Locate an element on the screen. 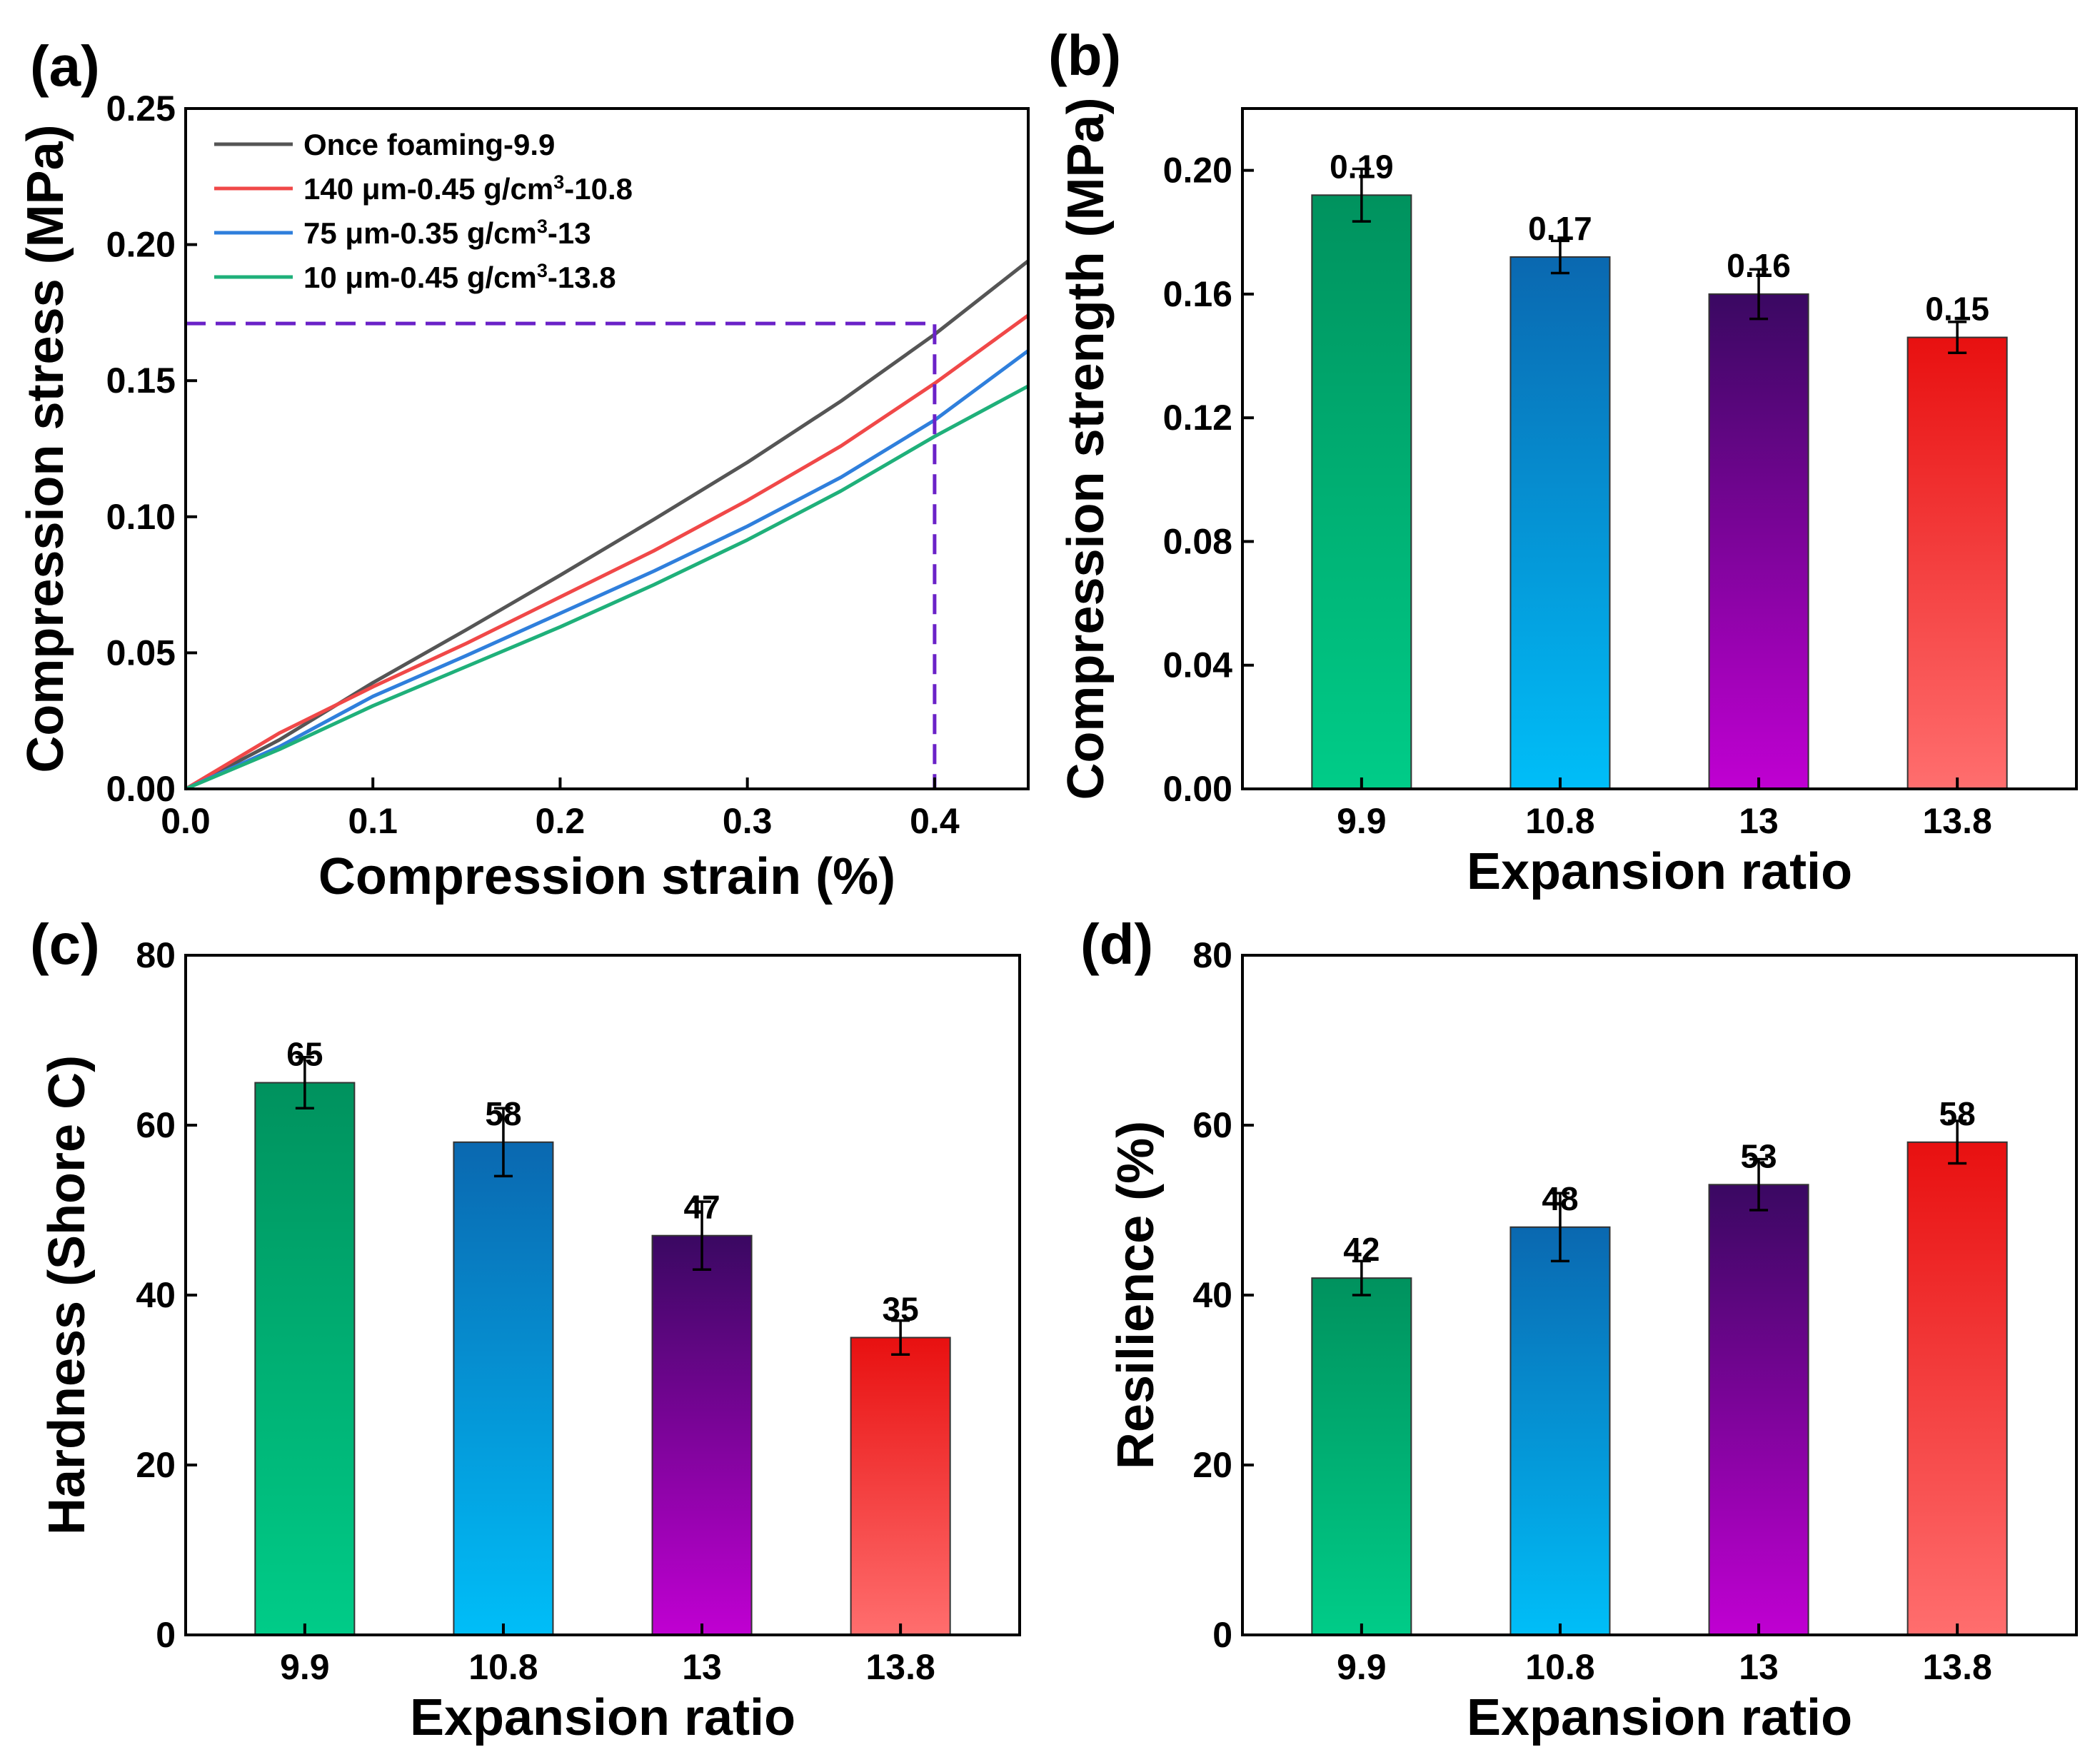 This screenshot has height=1757, width=2100. value-label: 0.16 is located at coordinates (1759, 265).